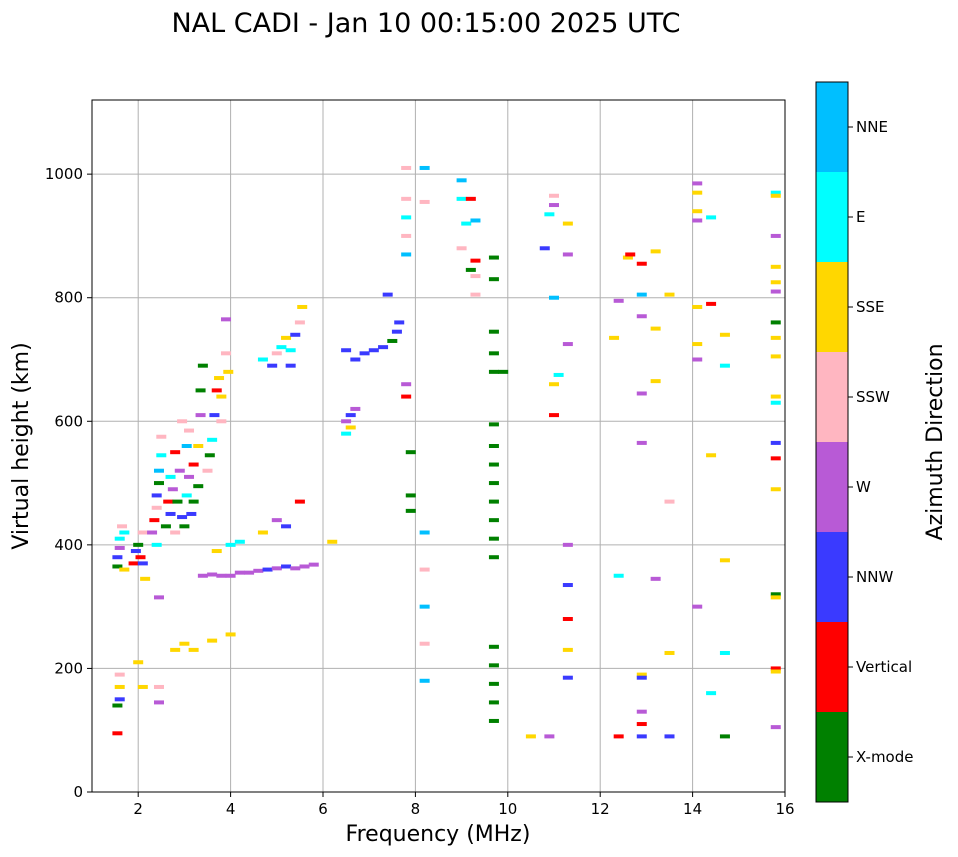  Describe the element at coordinates (507, 809) in the screenshot. I see `x-tick-label: 10` at that location.